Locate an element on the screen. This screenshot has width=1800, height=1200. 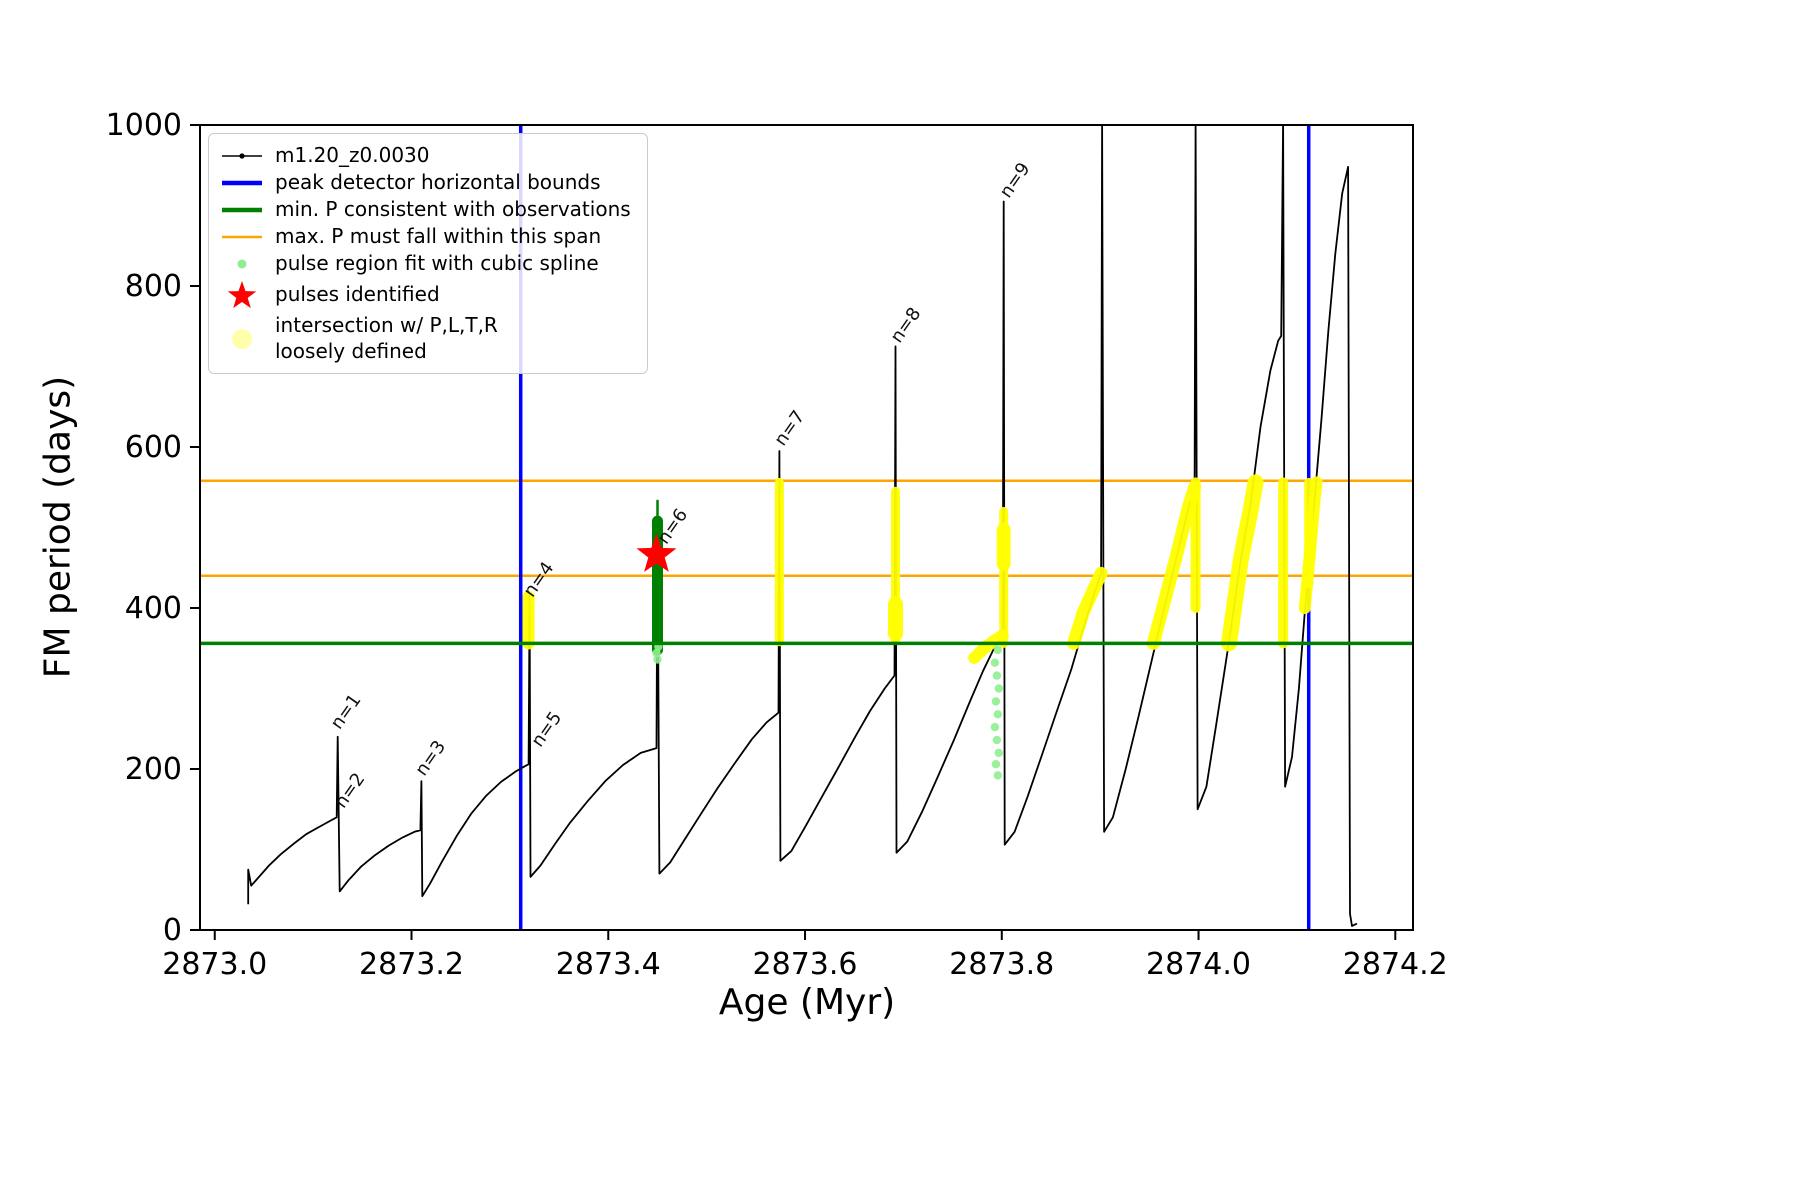
pulse-number-label: n=3 is located at coordinates (430, 758).